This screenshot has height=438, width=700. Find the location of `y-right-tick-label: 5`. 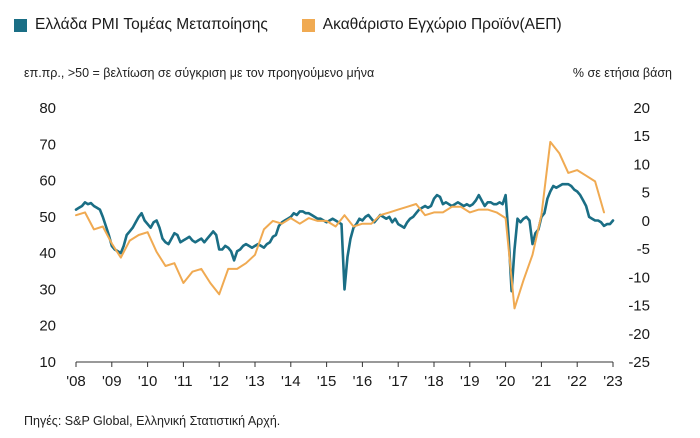

y-right-tick-label: 5 is located at coordinates (646, 193).